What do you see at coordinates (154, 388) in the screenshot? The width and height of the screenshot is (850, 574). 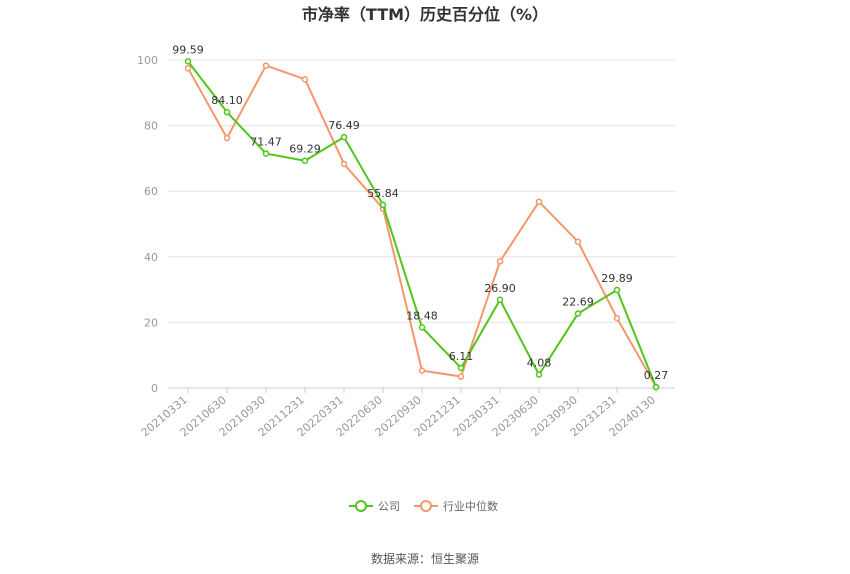 I see `y-tick-label: 0` at bounding box center [154, 388].